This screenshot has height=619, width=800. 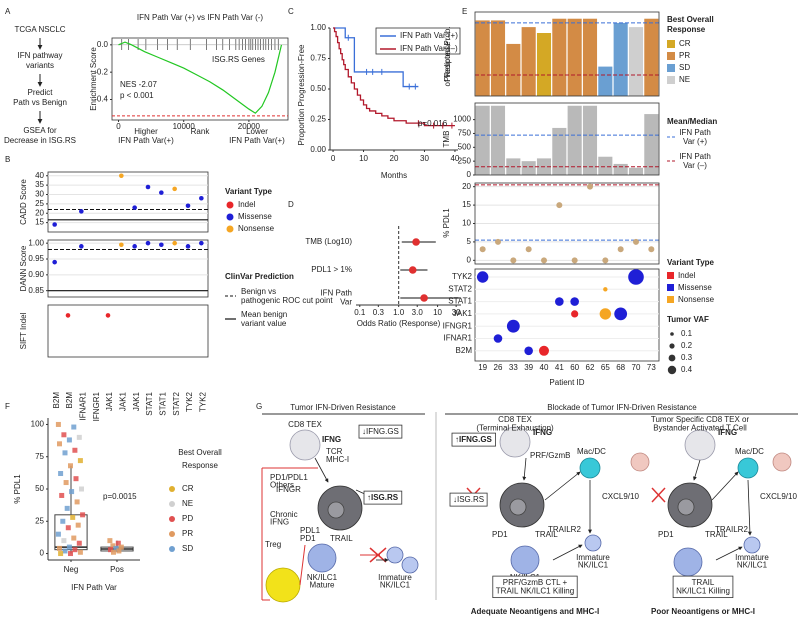 I want to click on legend-label: Mean benign, so click(x=264, y=314).